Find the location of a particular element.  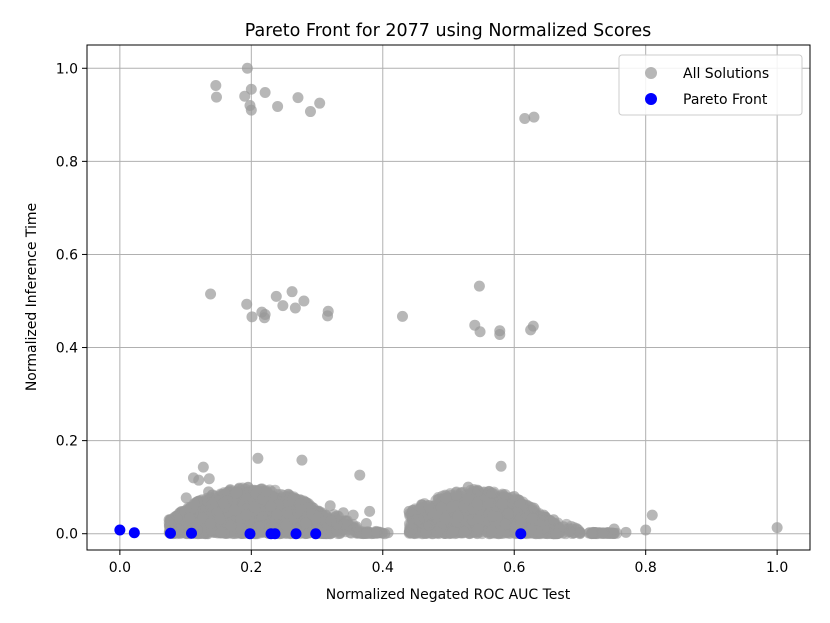

legend-all-solutions-label: All Solutions is located at coordinates (726, 74).